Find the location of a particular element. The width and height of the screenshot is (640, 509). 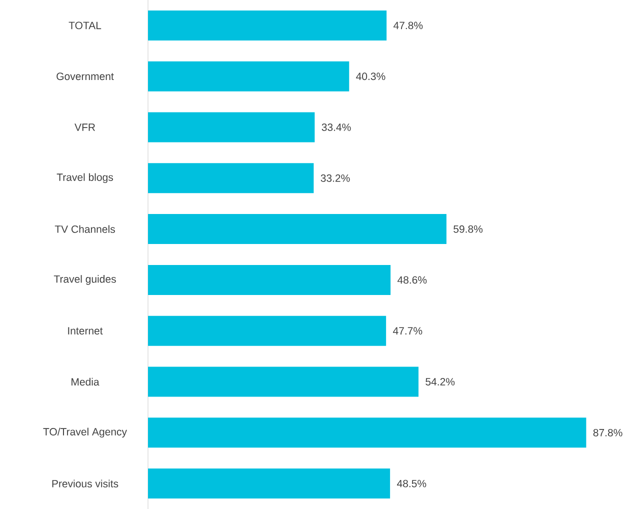

y-tick-label: Media is located at coordinates (86, 382).